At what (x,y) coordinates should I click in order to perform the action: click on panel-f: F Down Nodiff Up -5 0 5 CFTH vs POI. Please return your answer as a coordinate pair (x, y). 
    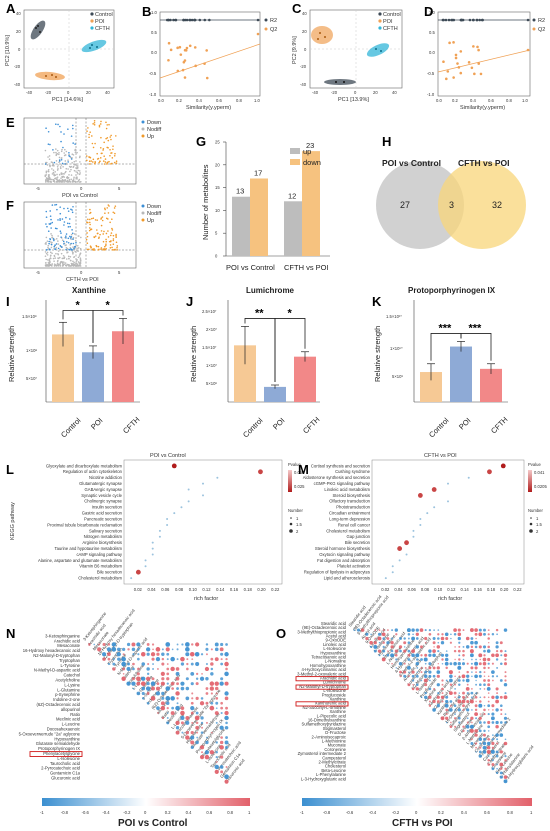
    Looking at the image, I should click on (84, 240).